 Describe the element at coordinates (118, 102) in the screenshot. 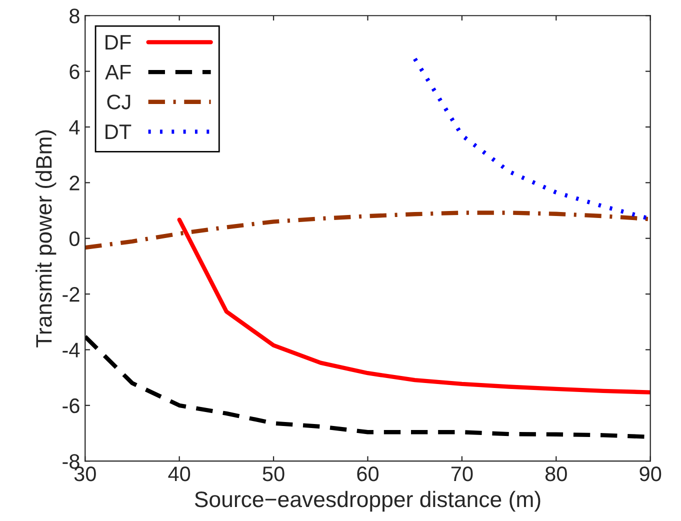

I see `legend-label: CJ` at that location.